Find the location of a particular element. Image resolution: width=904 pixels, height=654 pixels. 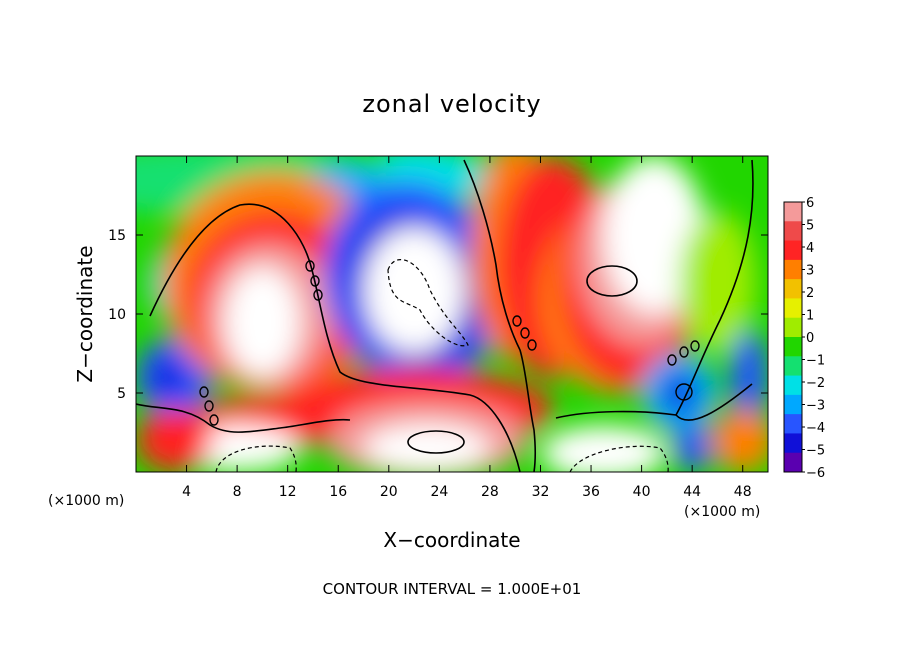

x-unit-label-right: (×1000 m) is located at coordinates (722, 512).